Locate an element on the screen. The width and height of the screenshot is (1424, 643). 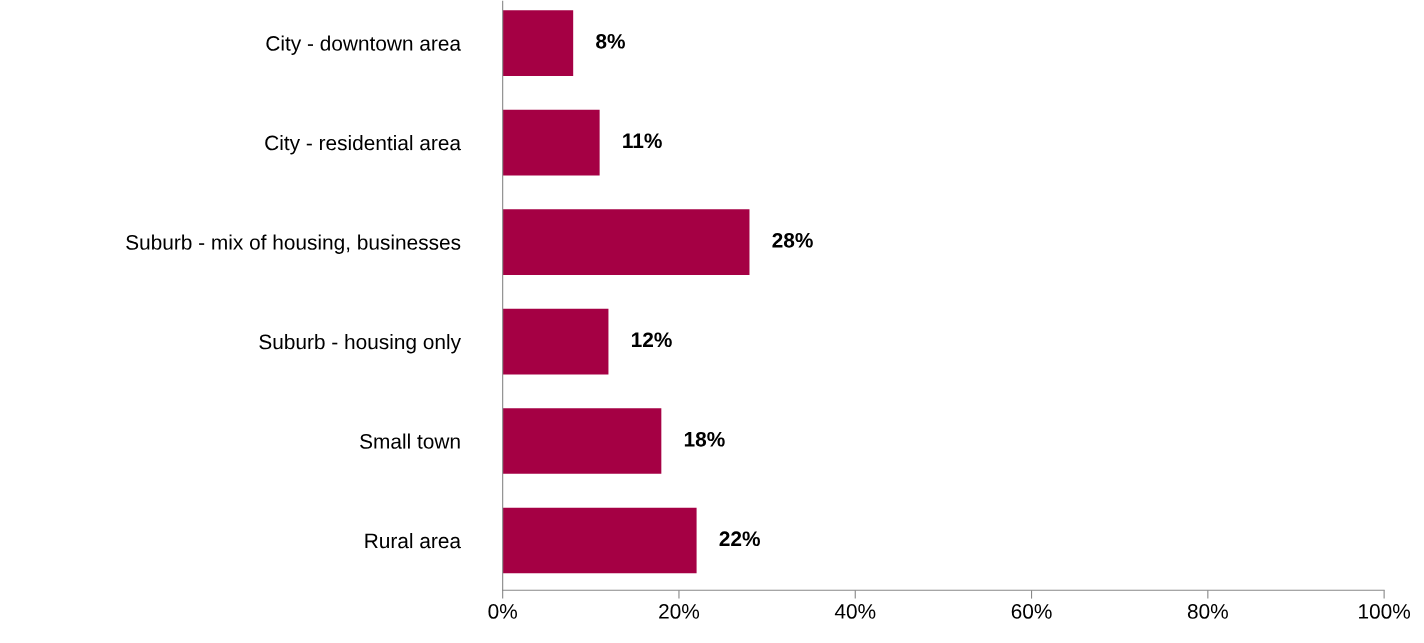
y-tick-label: Suburb - housing only is located at coordinates (360, 344).